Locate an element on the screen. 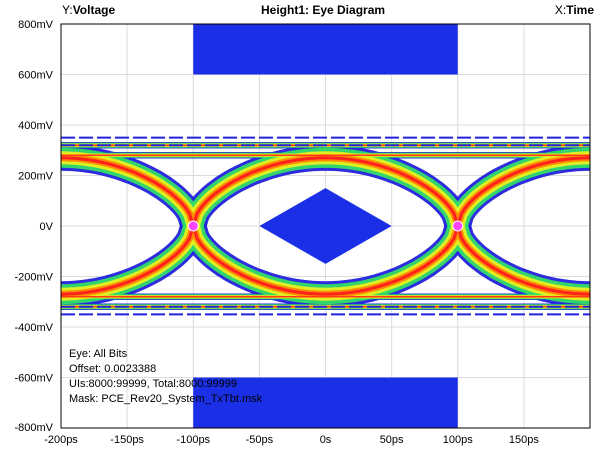 This screenshot has width=602, height=453. y-tick-label: 0V is located at coordinates (47, 227).